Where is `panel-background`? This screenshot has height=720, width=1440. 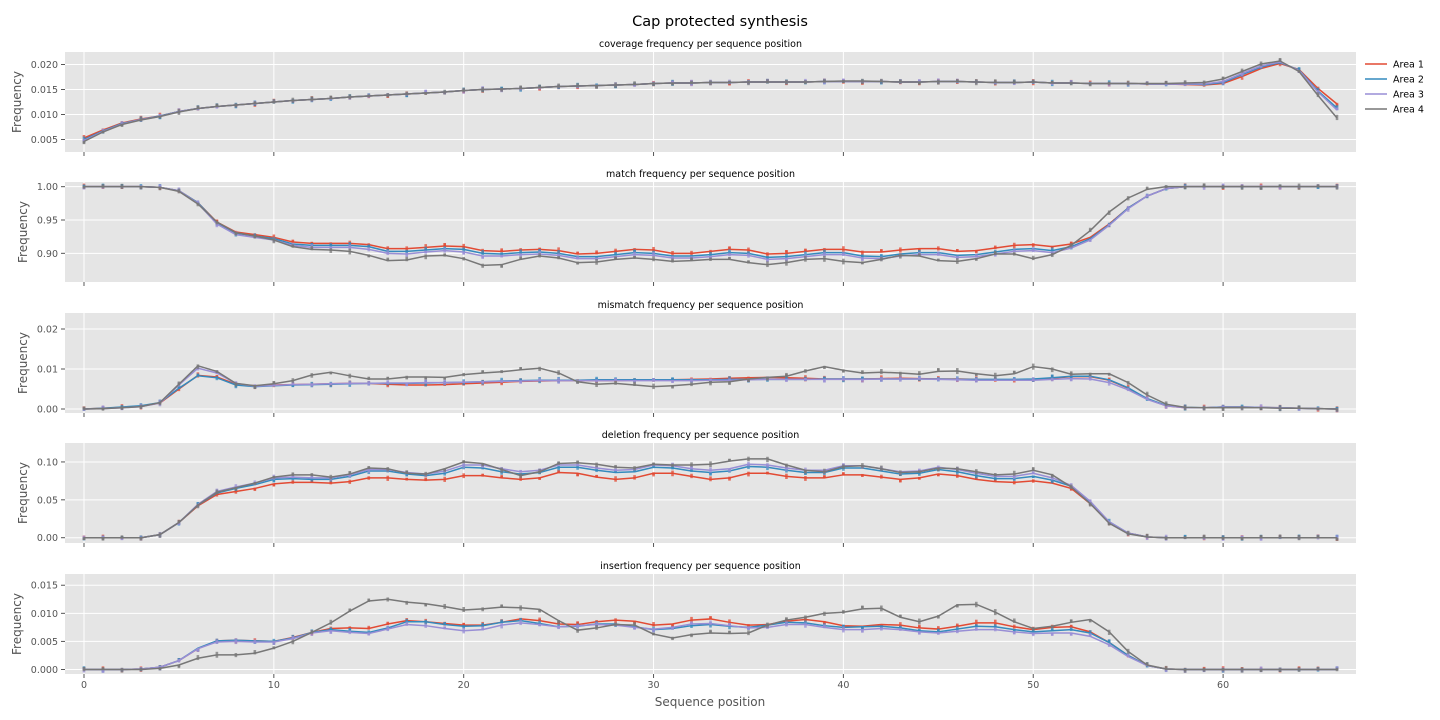
panel-background is located at coordinates (710, 102).